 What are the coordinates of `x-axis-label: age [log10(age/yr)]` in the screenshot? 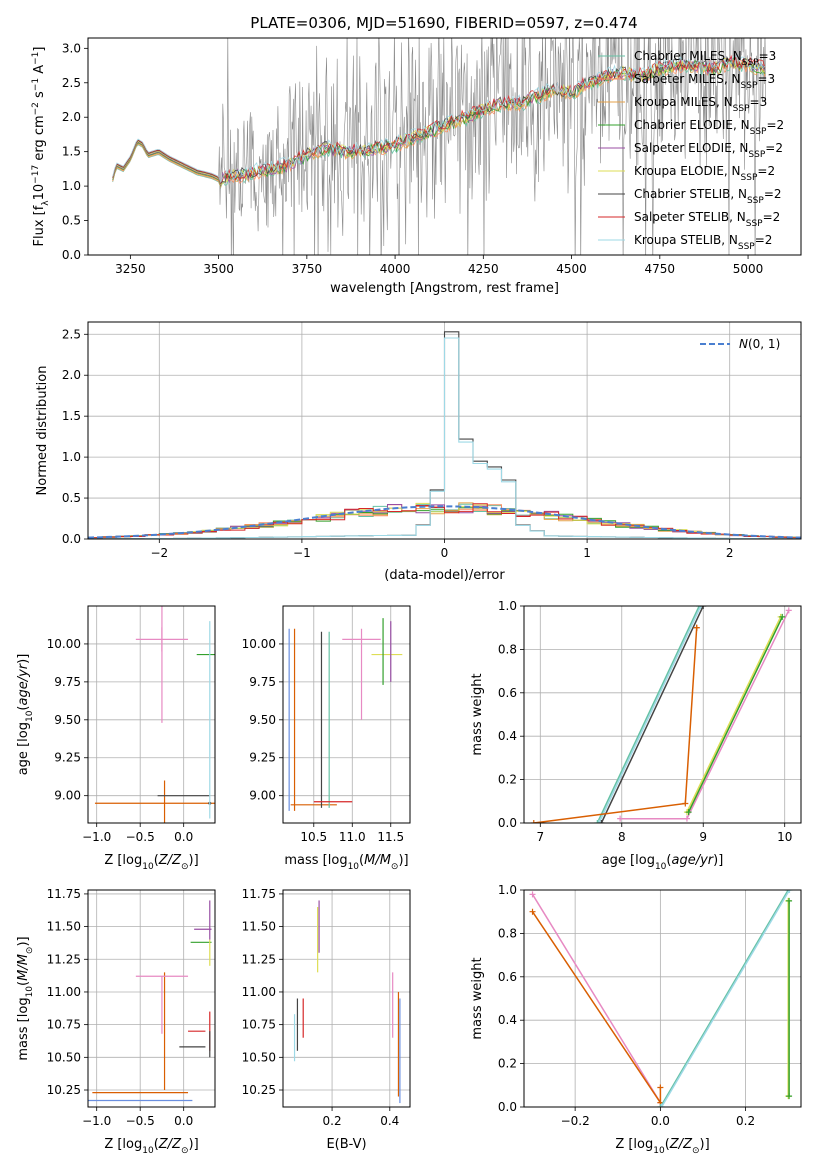 It's located at (663, 862).